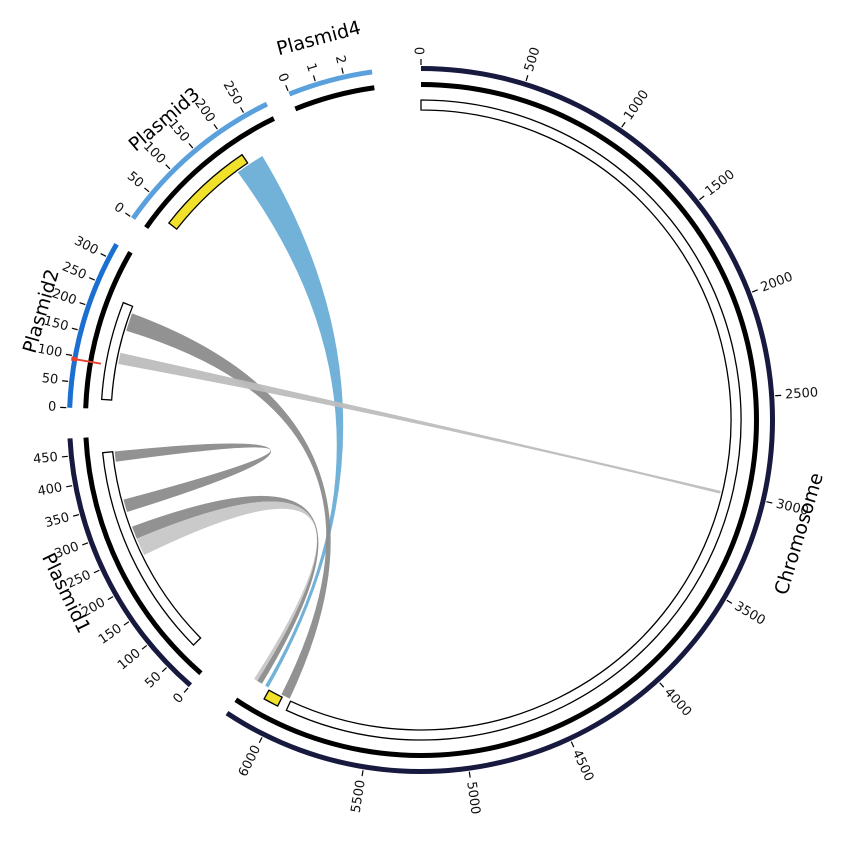 This screenshot has height=841, width=842. Describe the element at coordinates (330, 83) in the screenshot. I see `outer-arc-plasmid4` at that location.